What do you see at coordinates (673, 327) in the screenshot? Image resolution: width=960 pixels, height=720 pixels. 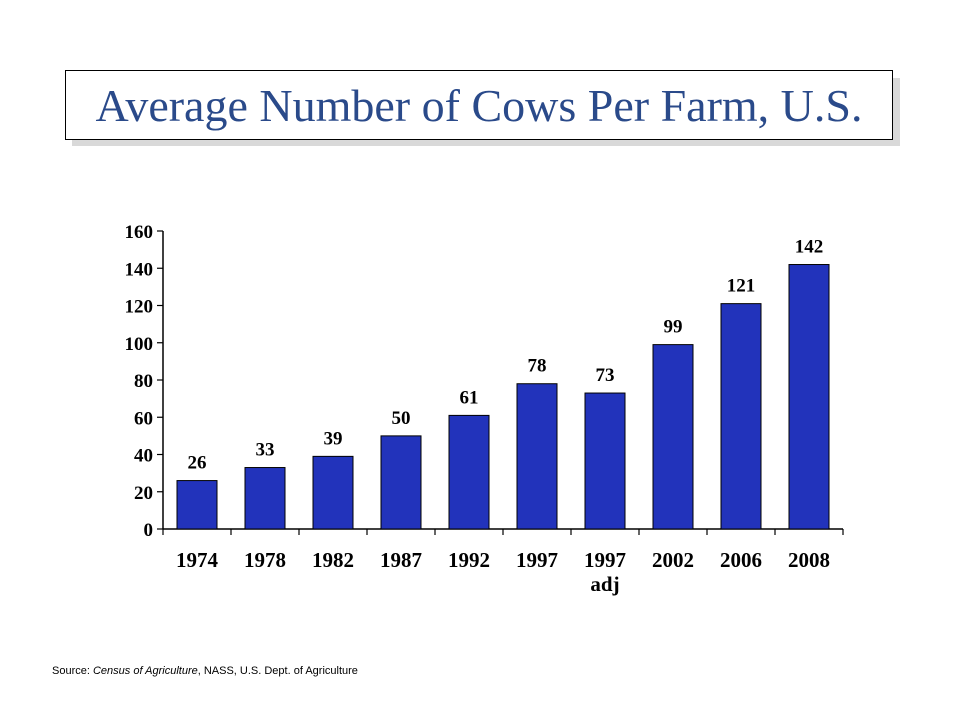 I see `data-label: 99` at bounding box center [673, 327].